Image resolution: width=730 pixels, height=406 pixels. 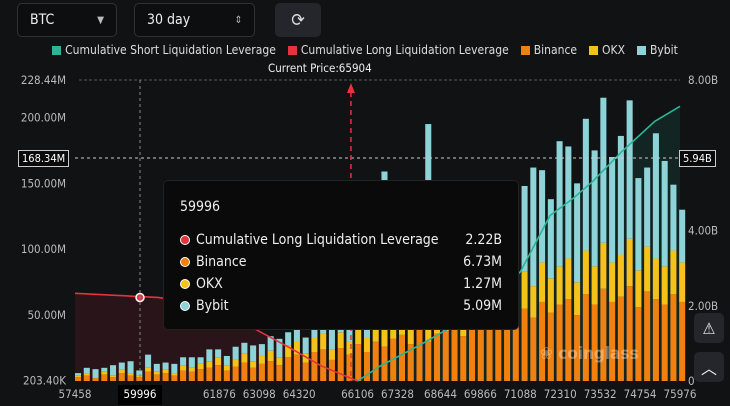 What do you see at coordinates (341, 306) in the screenshot?
I see `tooltip-row: Bybit 5.09M` at bounding box center [341, 306].